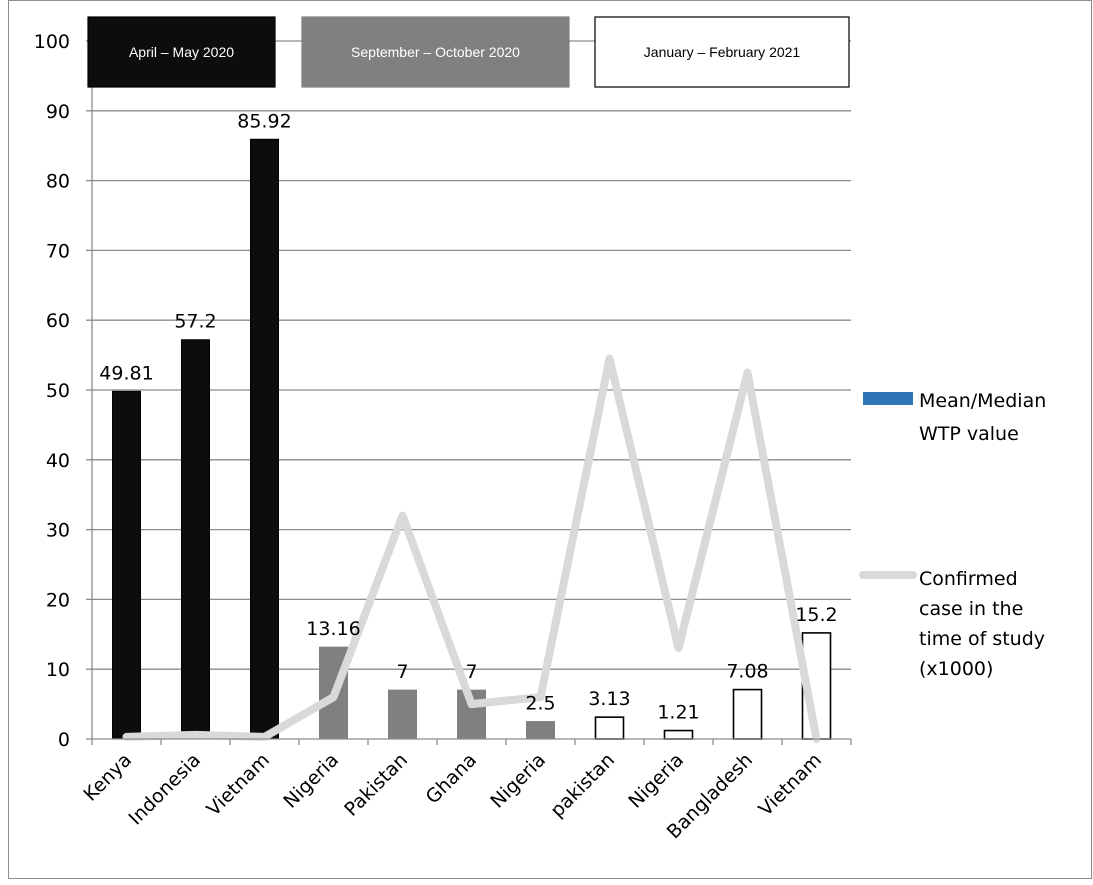  Describe the element at coordinates (58, 670) in the screenshot. I see `y-tick-label: 10` at that location.